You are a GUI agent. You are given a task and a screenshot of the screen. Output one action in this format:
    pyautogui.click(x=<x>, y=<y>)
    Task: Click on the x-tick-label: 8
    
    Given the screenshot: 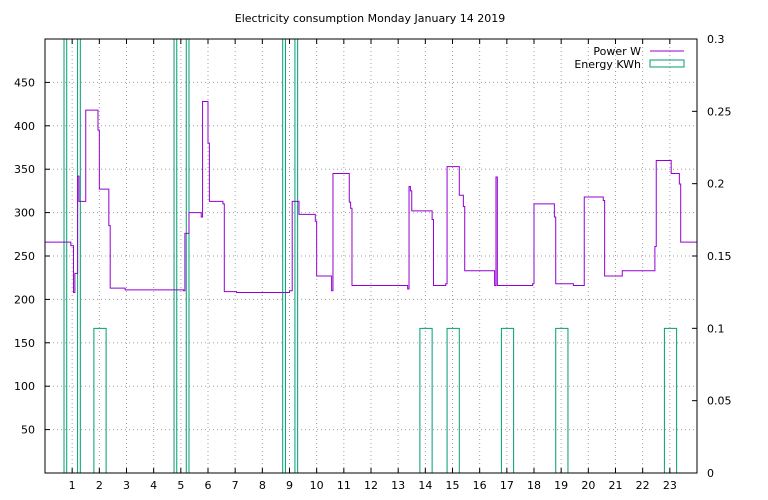 What is the action you would take?
    pyautogui.click(x=262, y=485)
    